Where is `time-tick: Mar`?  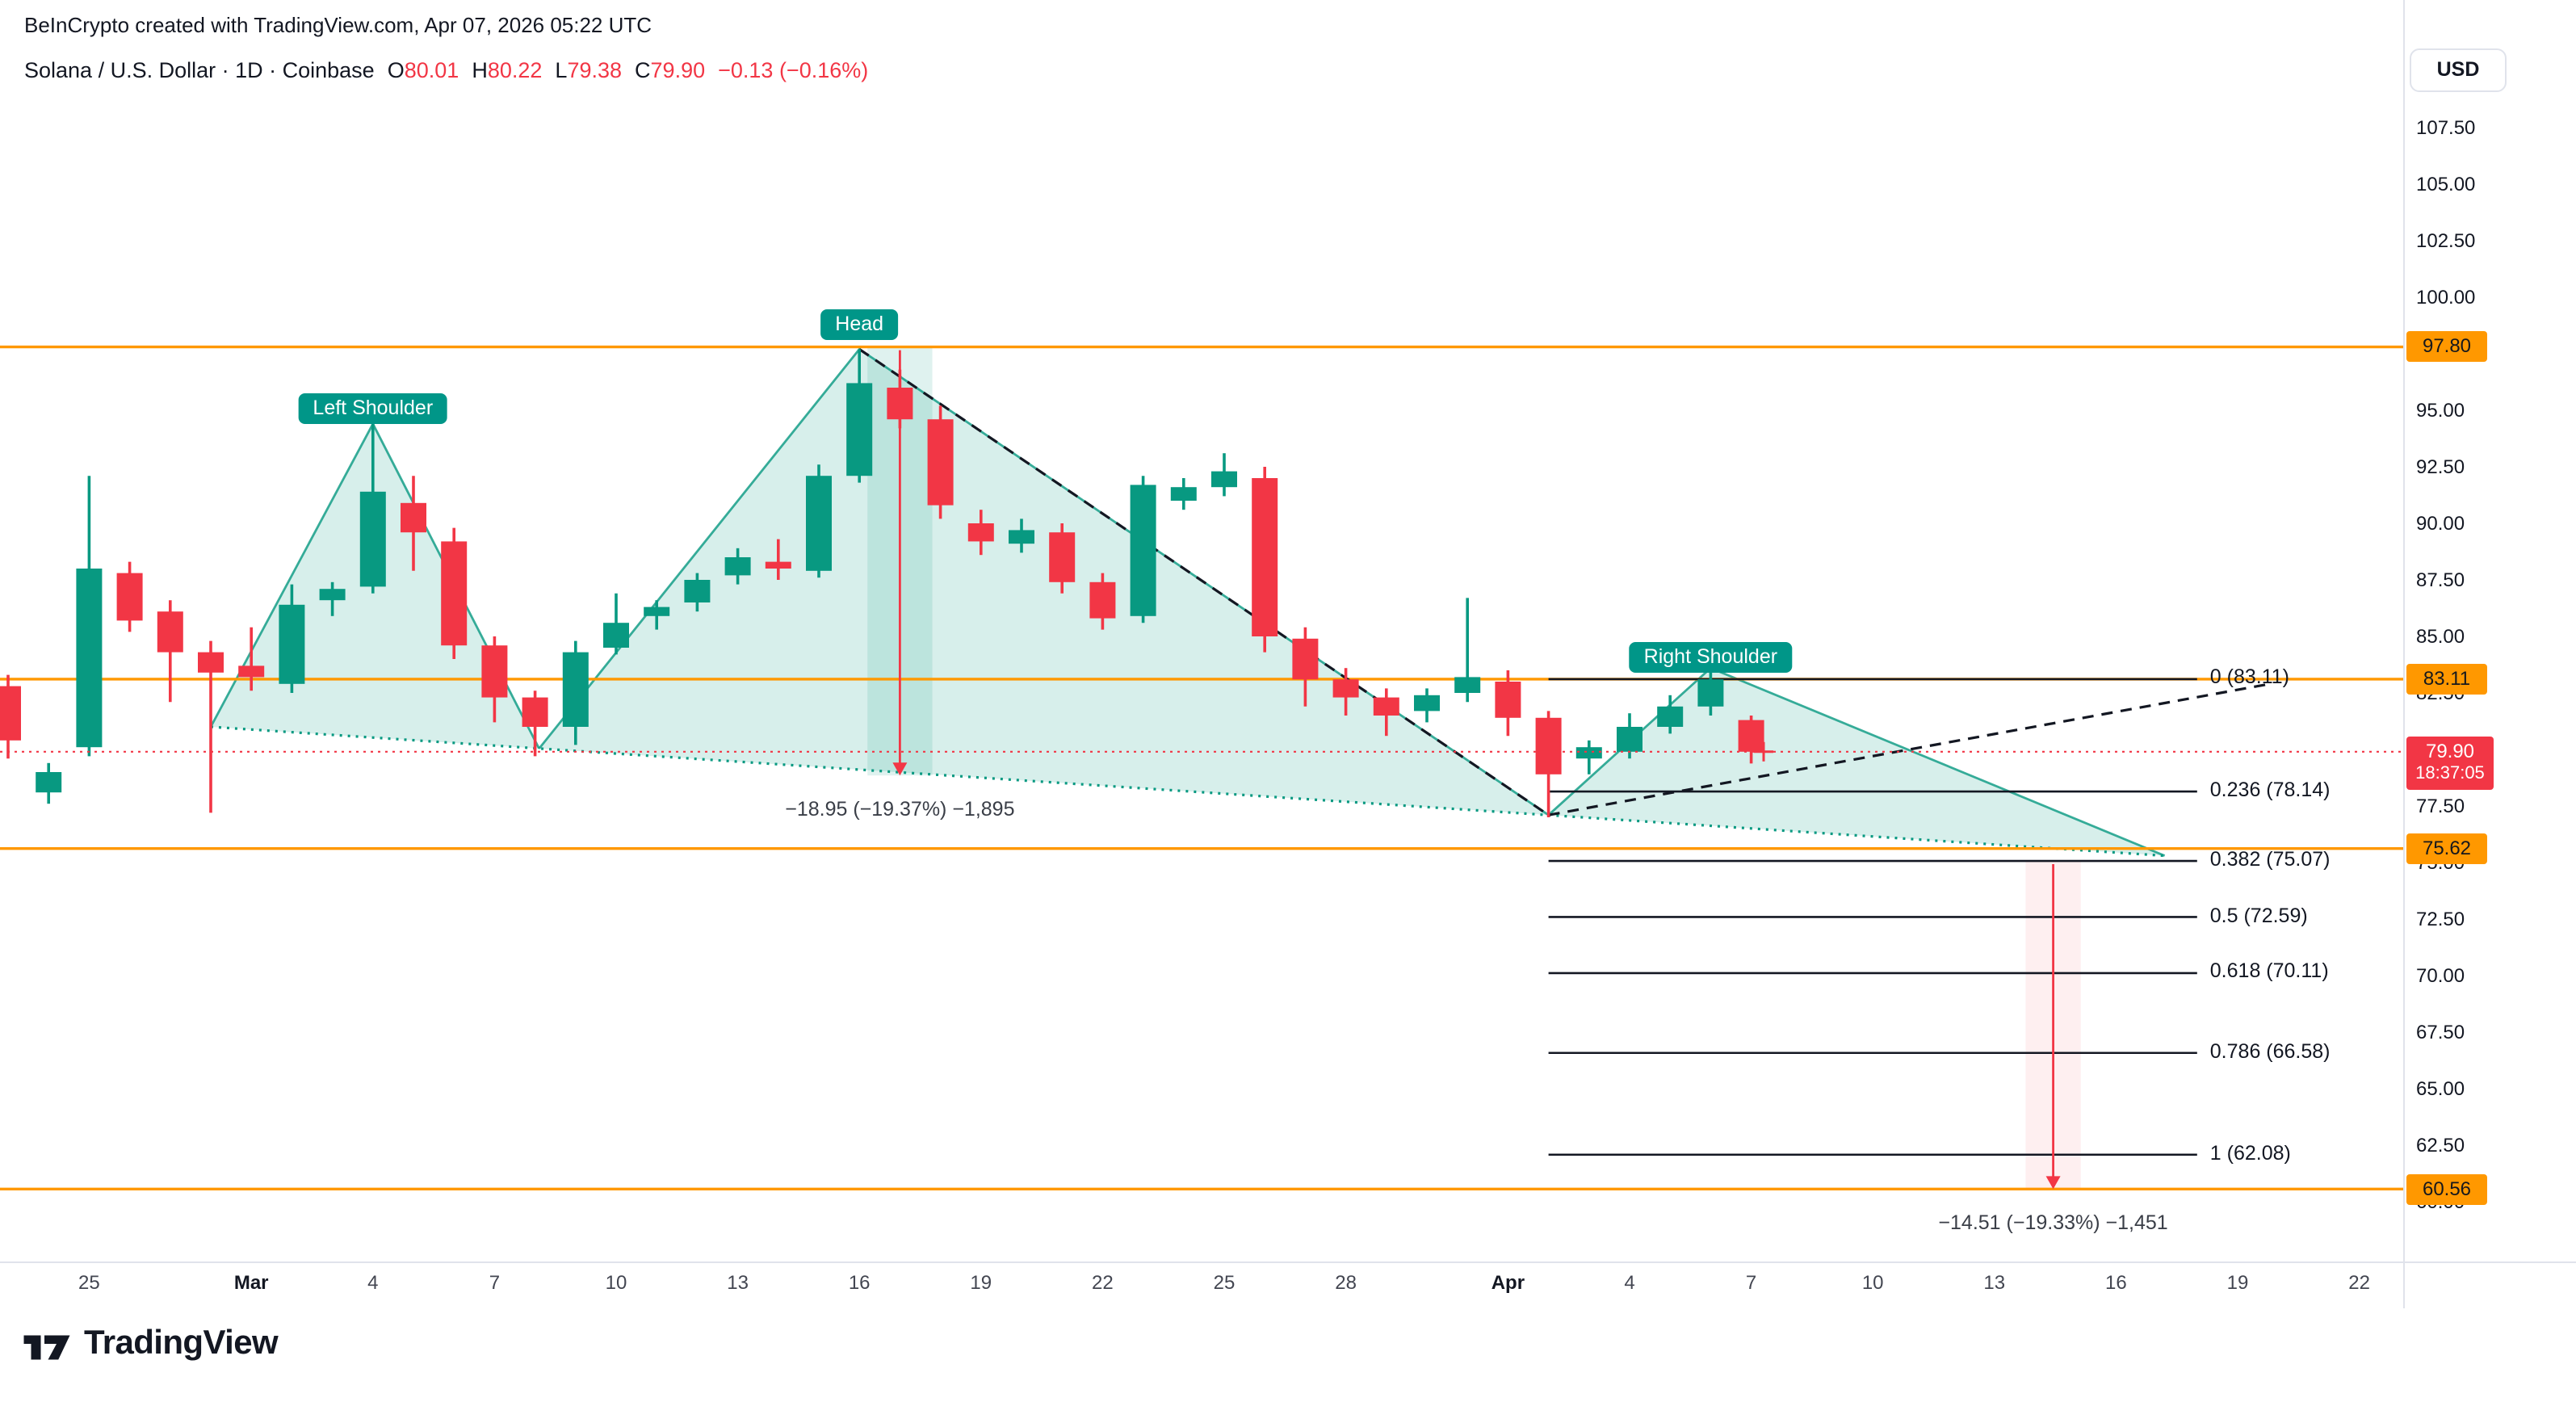
time-tick: Mar is located at coordinates (251, 1282).